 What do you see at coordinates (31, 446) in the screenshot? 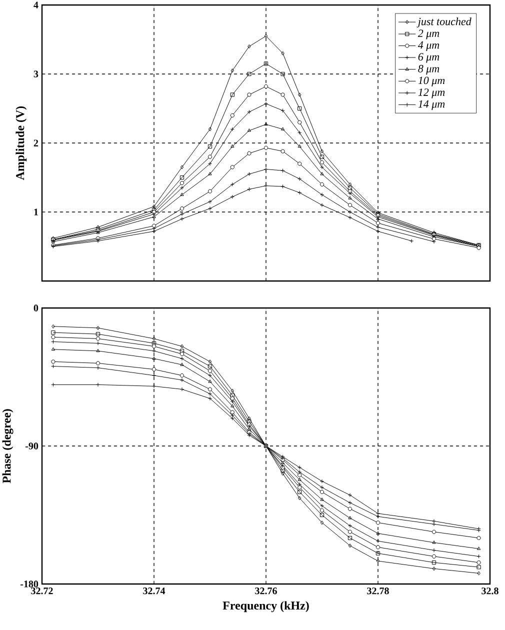
I see `y-tick-label: -90` at bounding box center [31, 446].